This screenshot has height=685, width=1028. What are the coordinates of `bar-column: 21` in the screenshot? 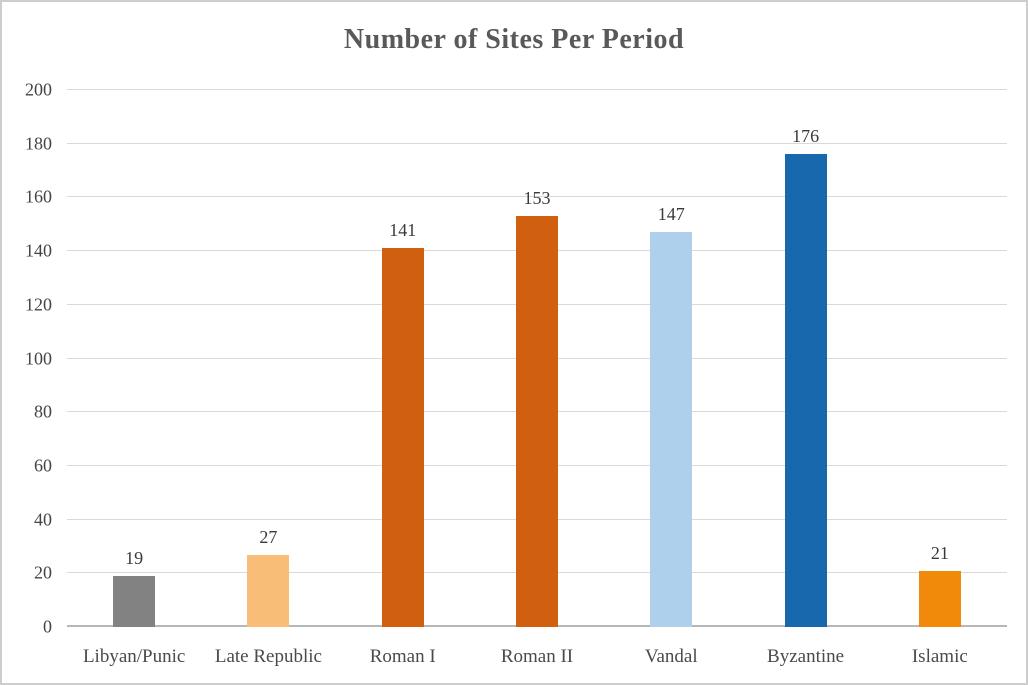 It's located at (940, 358).